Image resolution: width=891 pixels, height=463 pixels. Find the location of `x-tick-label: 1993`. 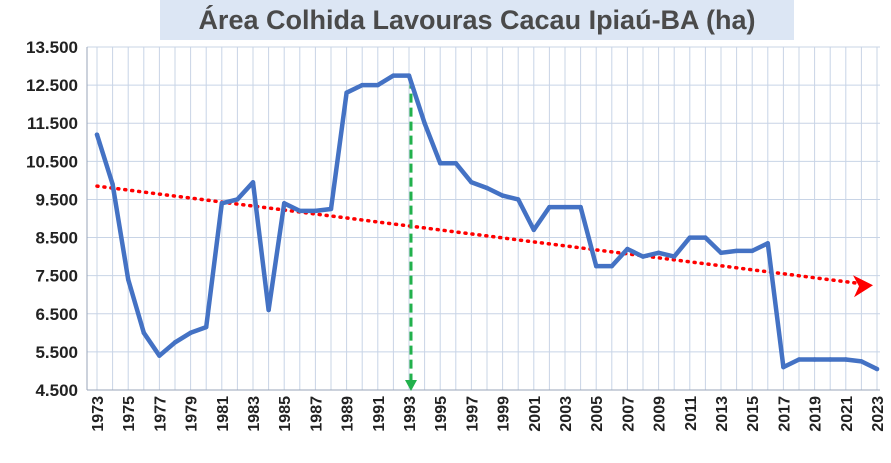

x-tick-label: 1993 is located at coordinates (410, 414).